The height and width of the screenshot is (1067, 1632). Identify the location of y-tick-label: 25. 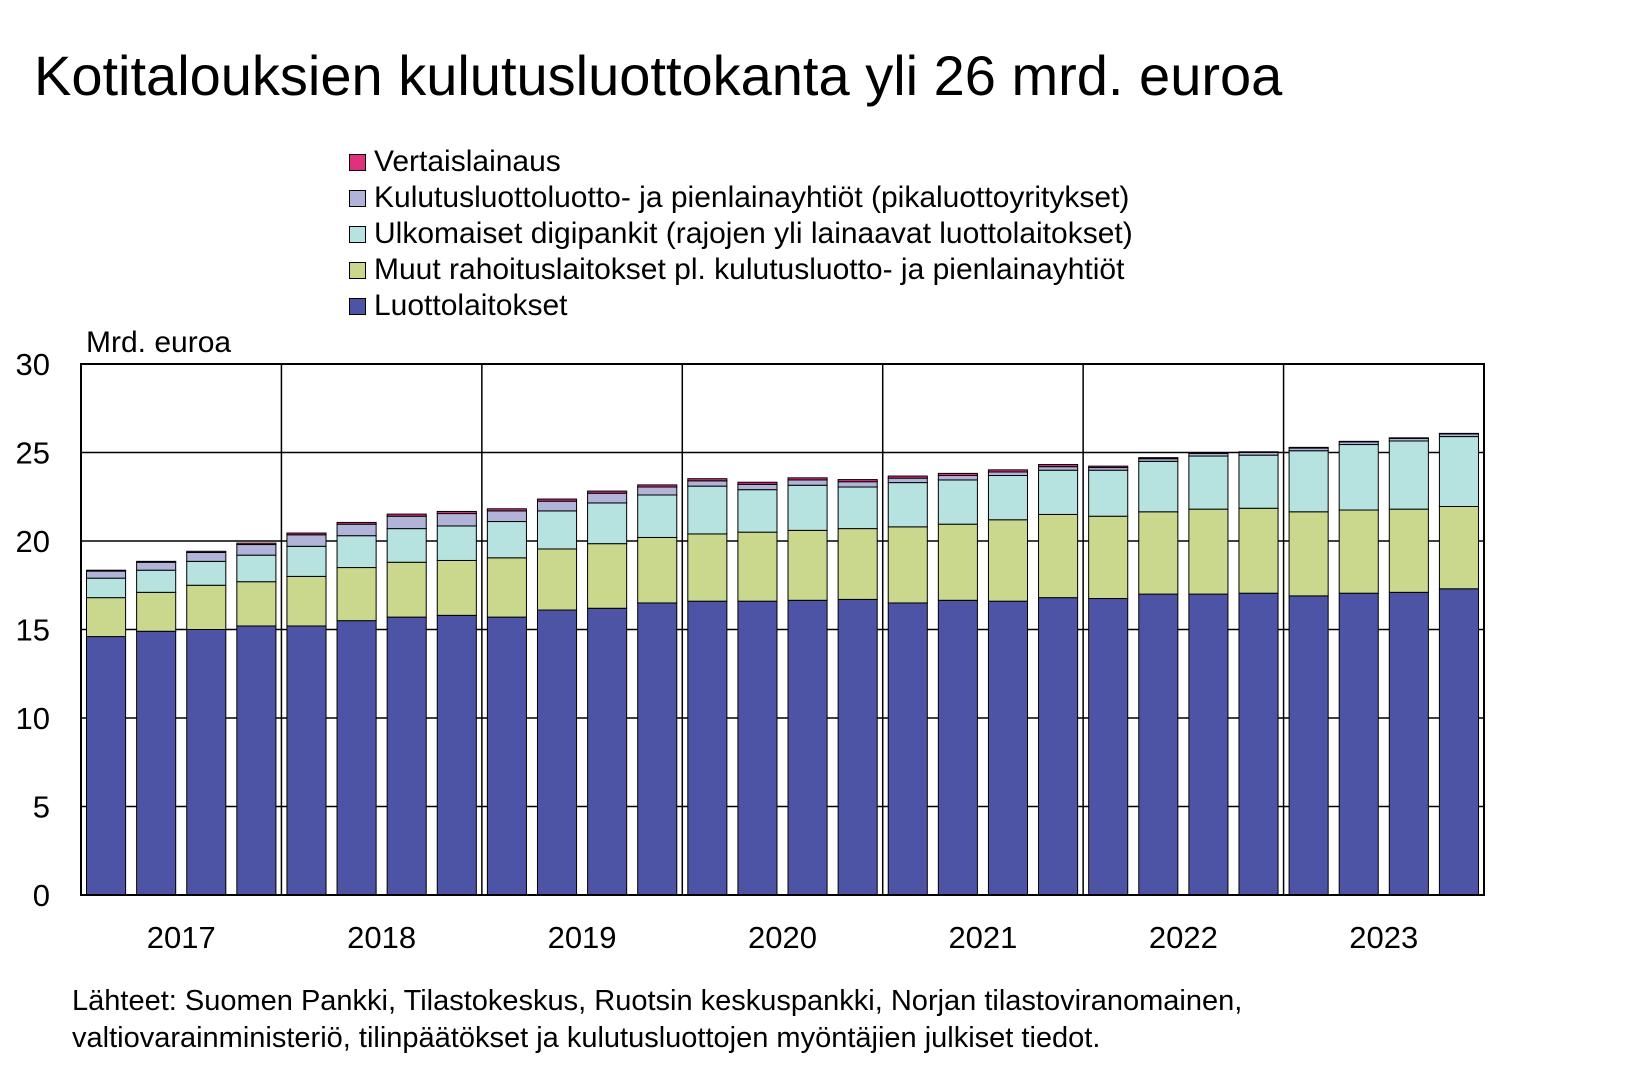
(33, 453).